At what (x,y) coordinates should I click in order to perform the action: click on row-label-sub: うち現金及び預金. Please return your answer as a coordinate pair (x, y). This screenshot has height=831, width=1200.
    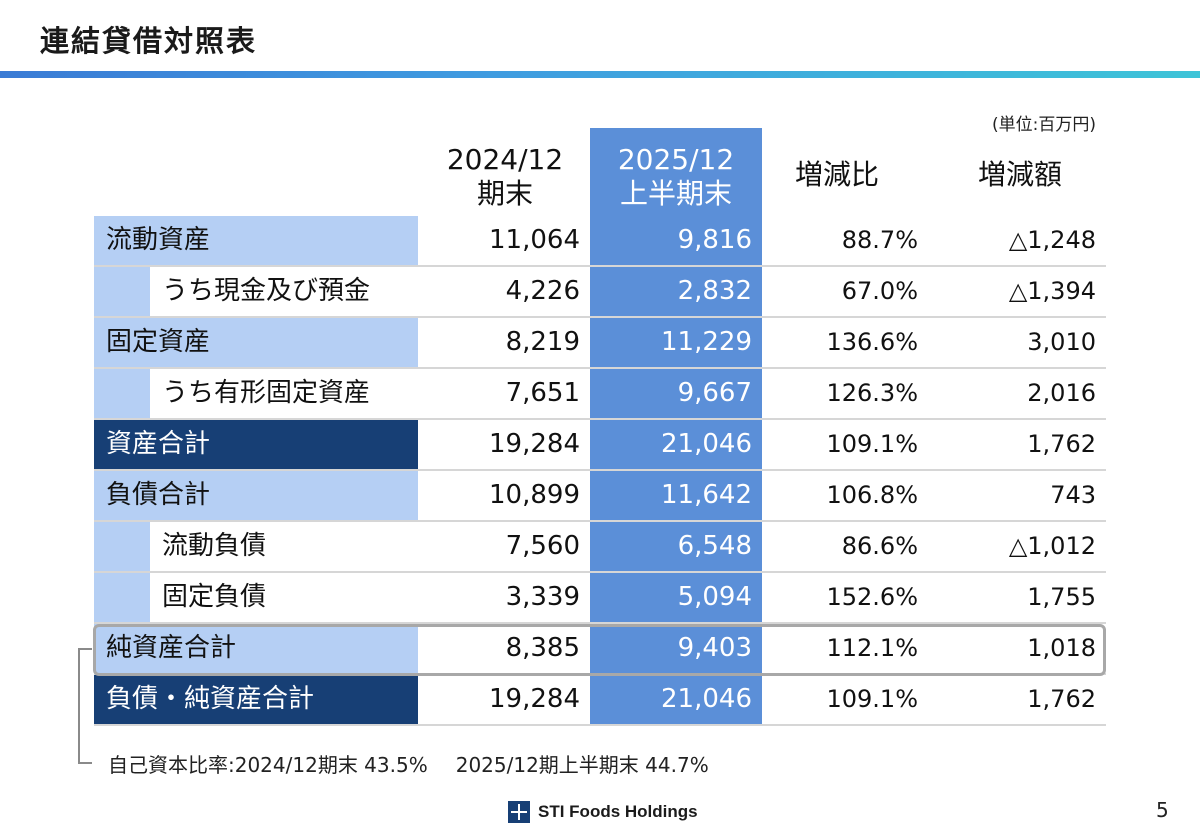
    Looking at the image, I should click on (256, 291).